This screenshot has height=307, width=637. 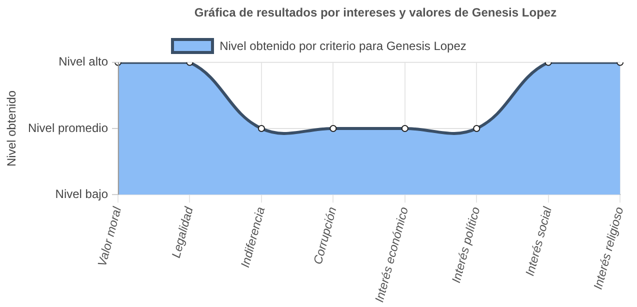 I want to click on x-tick-label: Interés político, so click(x=466, y=244).